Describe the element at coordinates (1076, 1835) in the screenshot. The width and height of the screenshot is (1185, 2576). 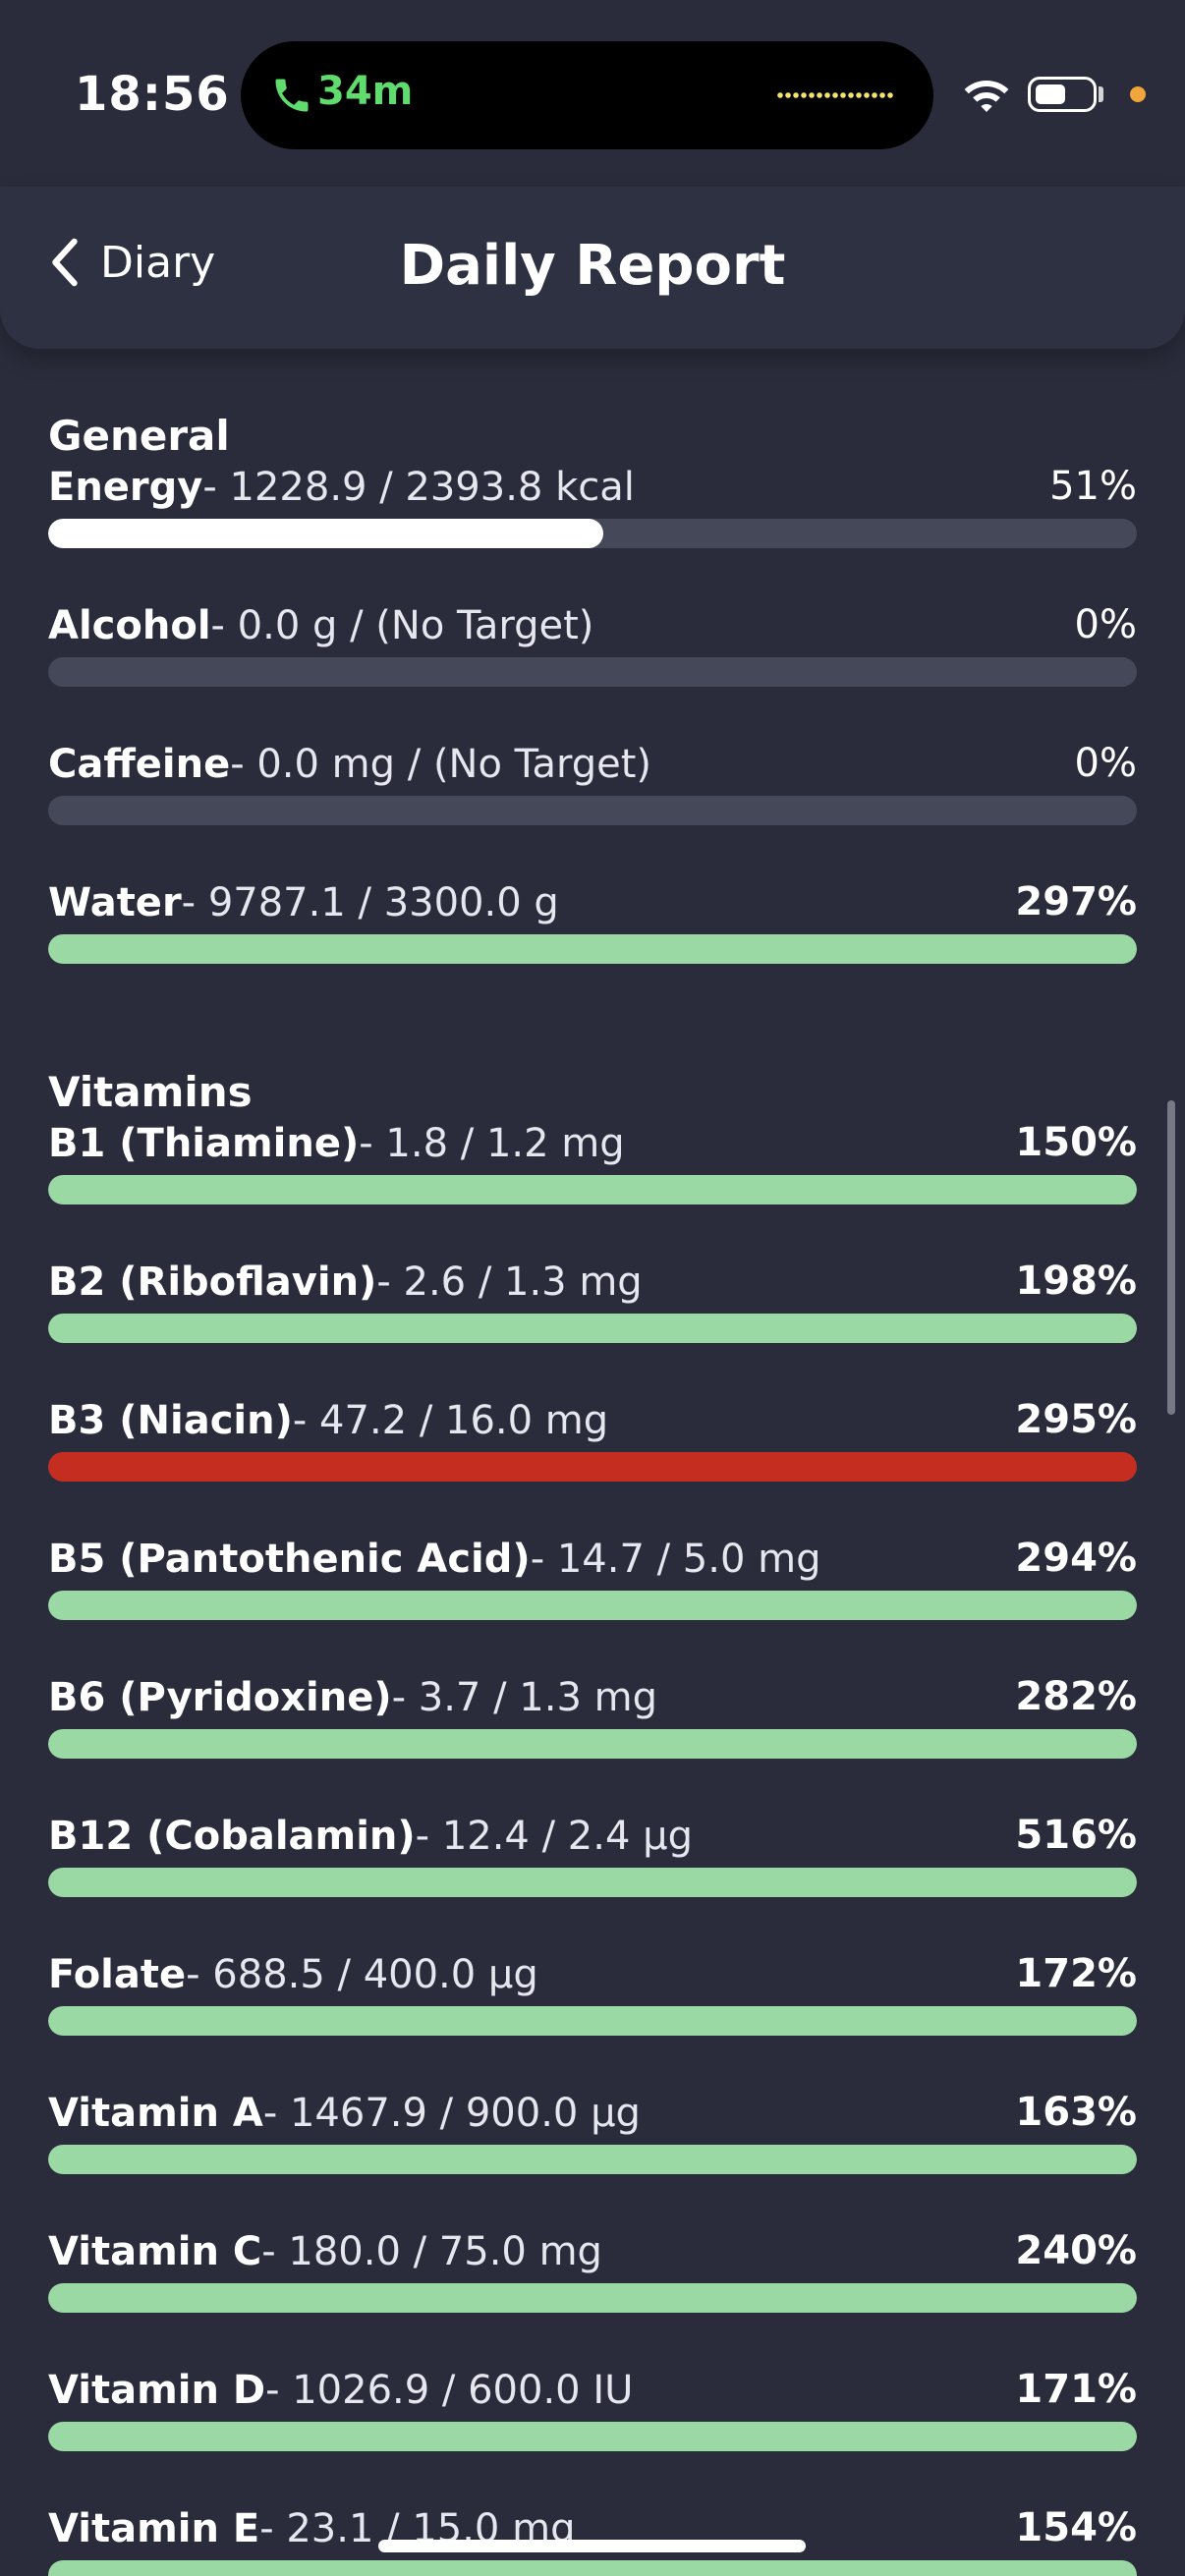
I see `nutrient-percent: 516%` at that location.